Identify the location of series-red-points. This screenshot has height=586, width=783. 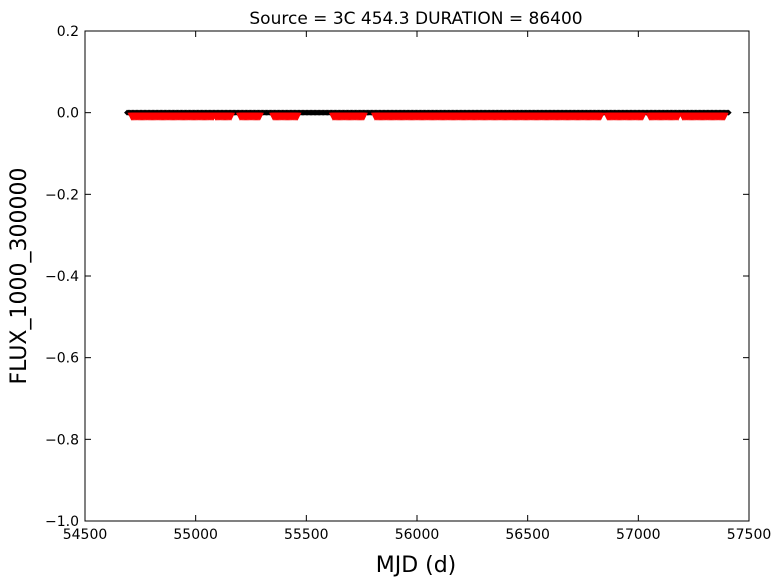
(428, 116).